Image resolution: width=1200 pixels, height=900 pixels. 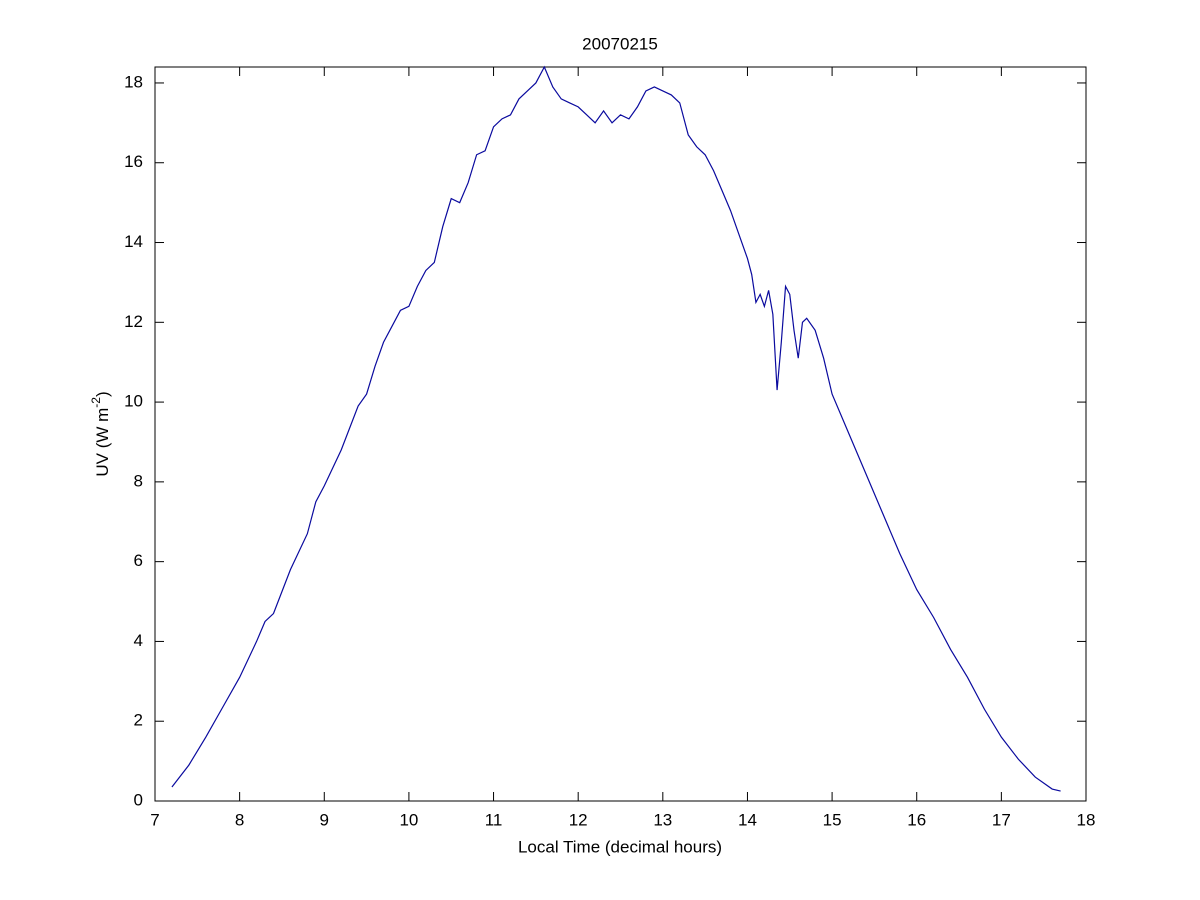 I want to click on y-tick-label: 12, so click(x=133, y=321).